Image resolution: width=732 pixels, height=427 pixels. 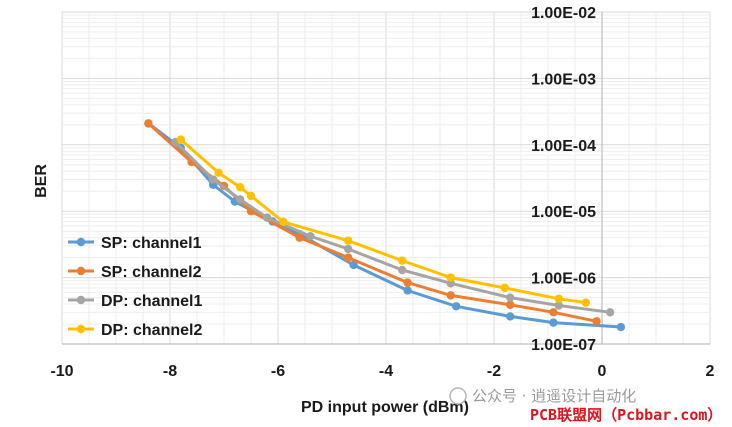 I want to click on legend-item: SP: channel2, so click(x=135, y=272).